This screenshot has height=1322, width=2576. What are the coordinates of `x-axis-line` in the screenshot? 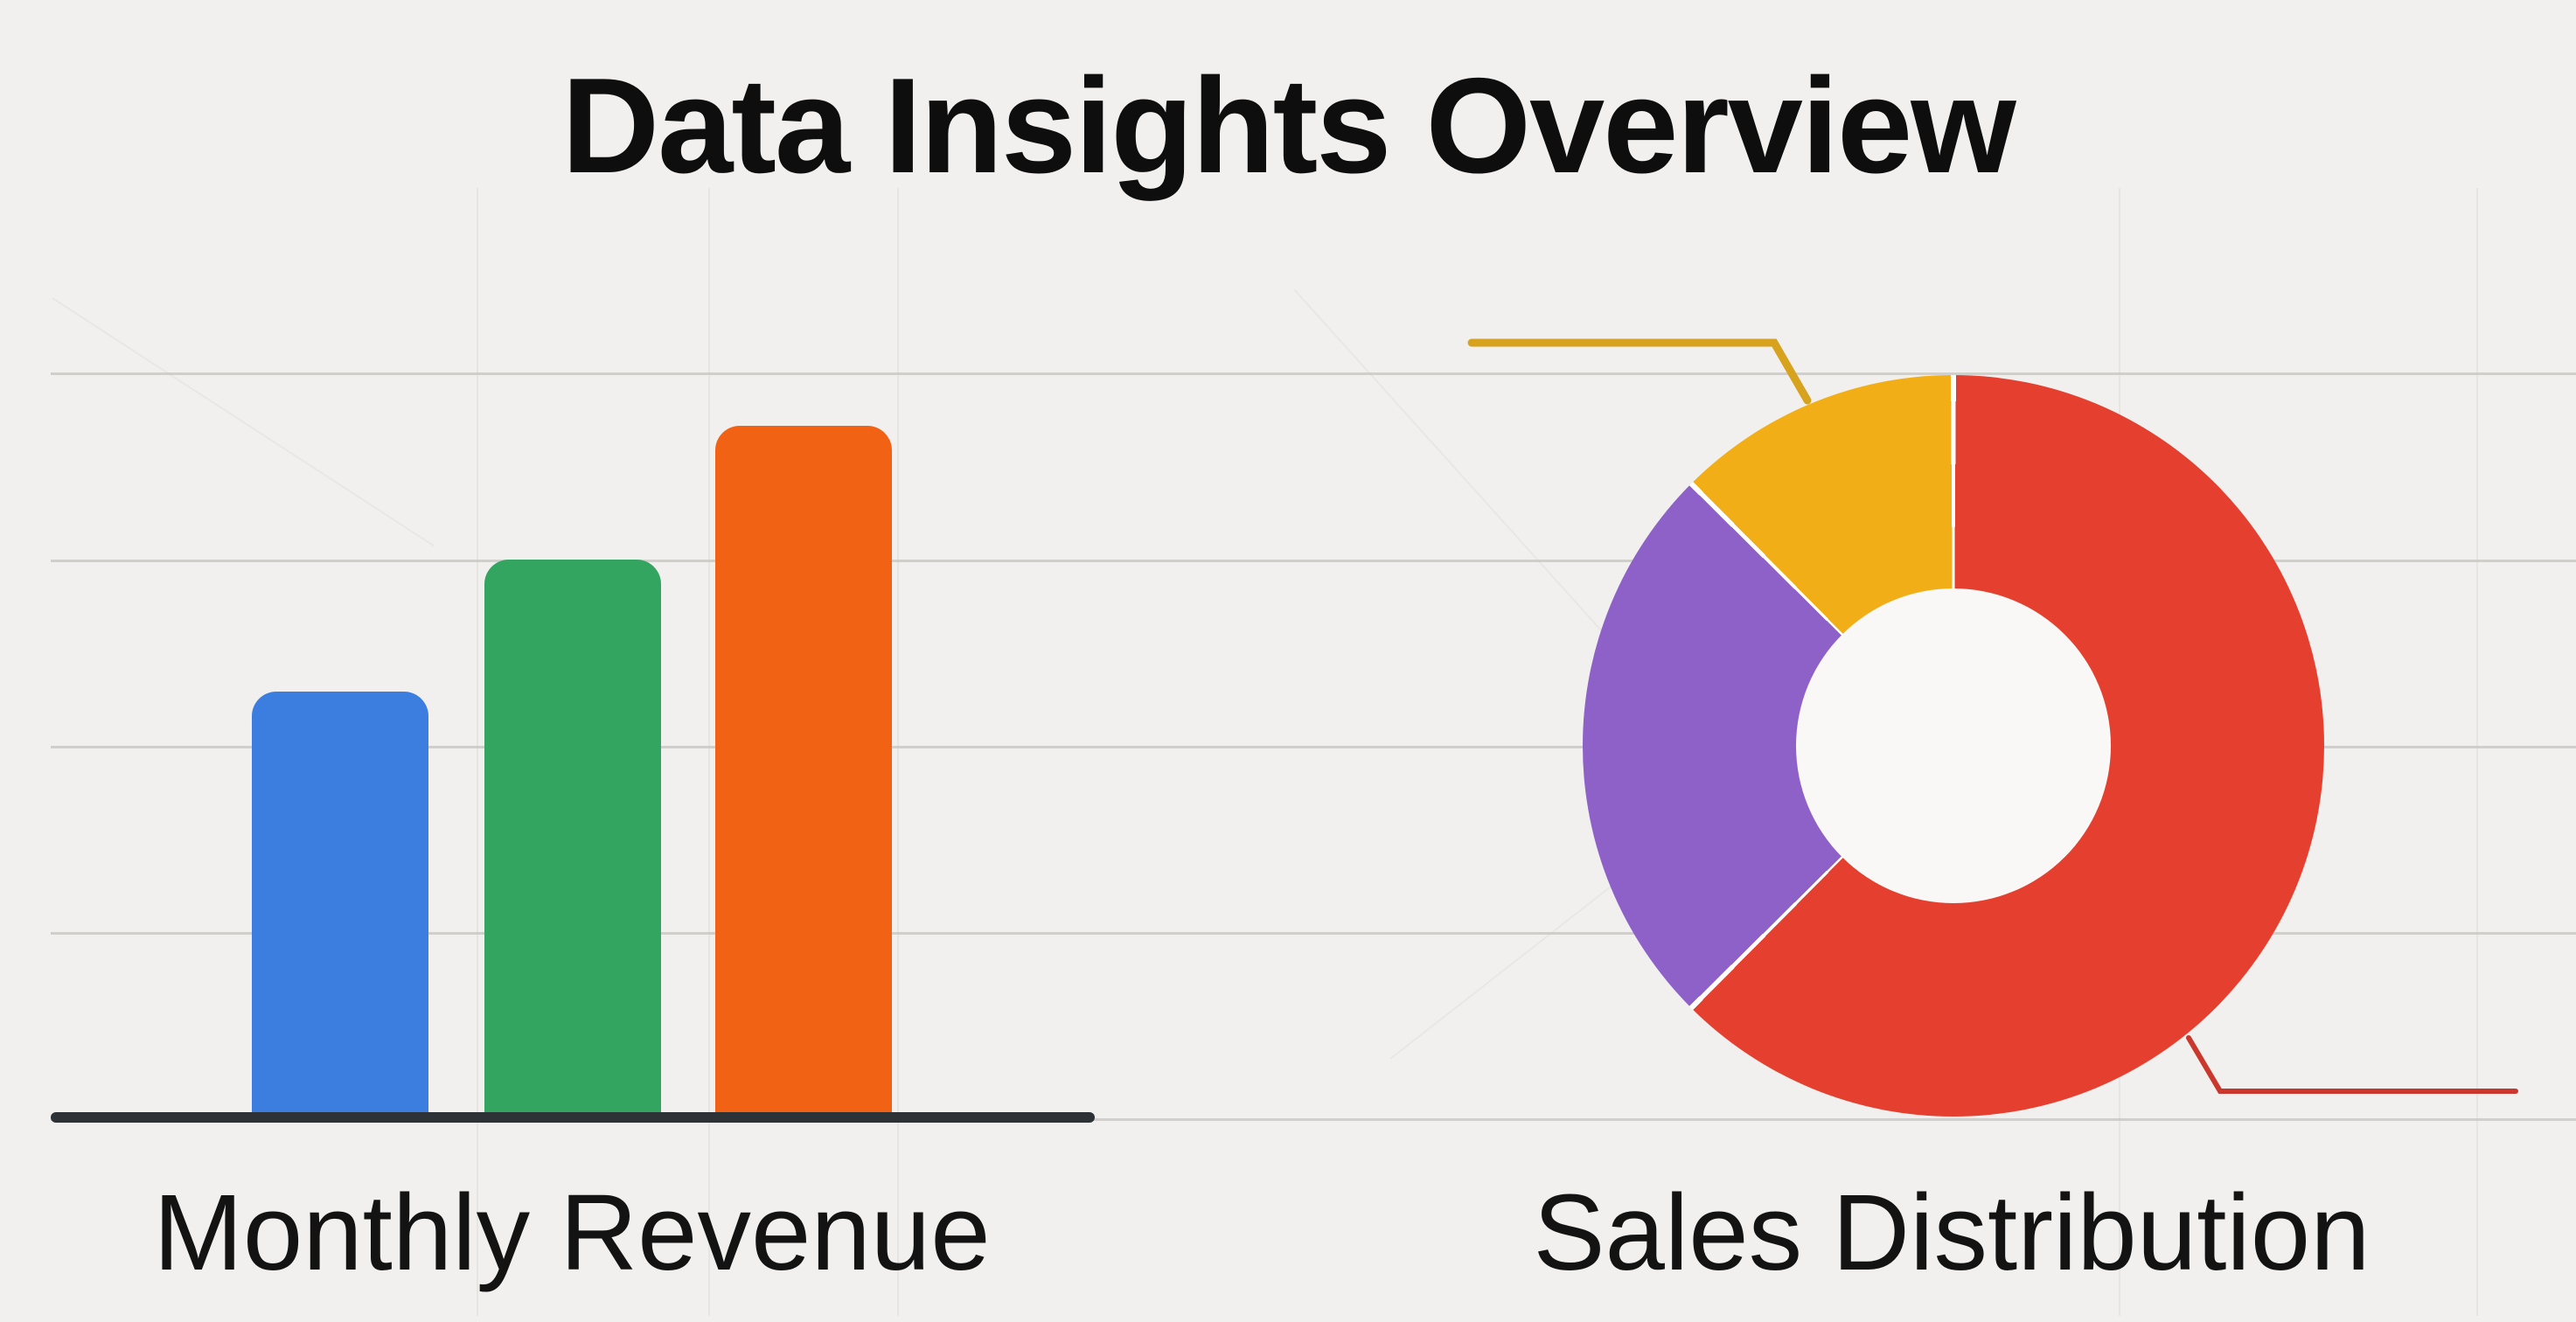 It's located at (573, 1117).